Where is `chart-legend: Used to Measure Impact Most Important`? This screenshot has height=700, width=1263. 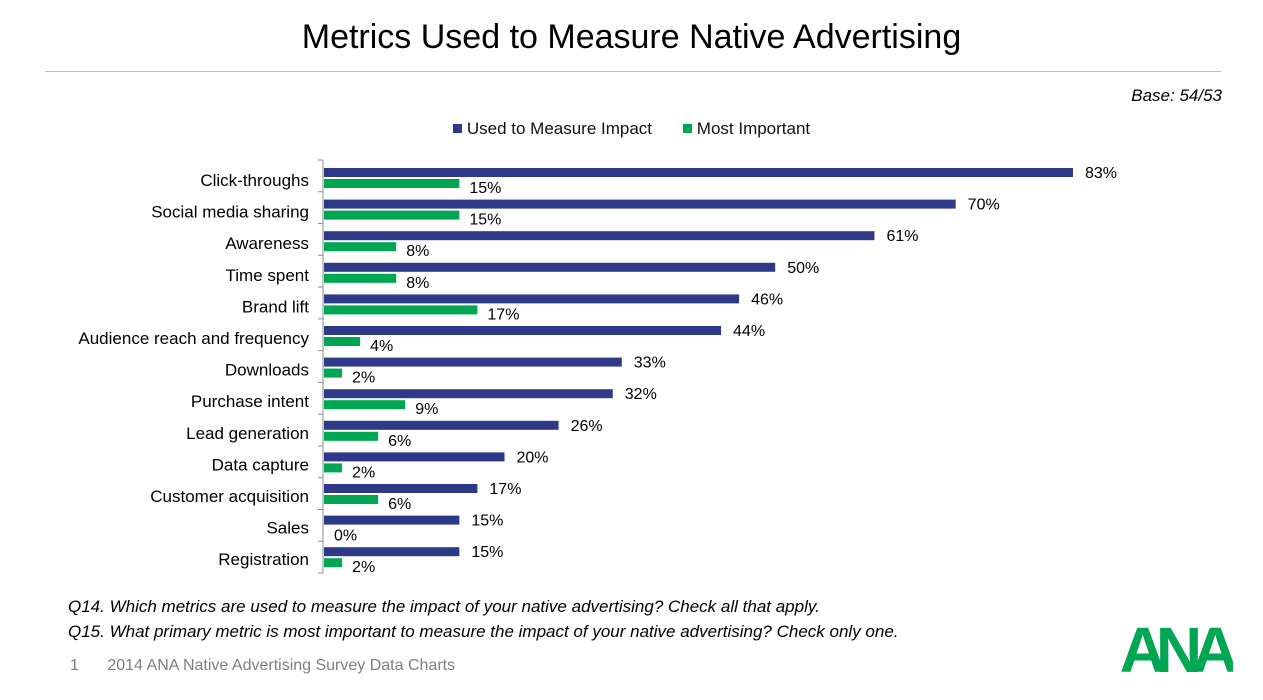
chart-legend: Used to Measure Impact Most Important is located at coordinates (631, 128).